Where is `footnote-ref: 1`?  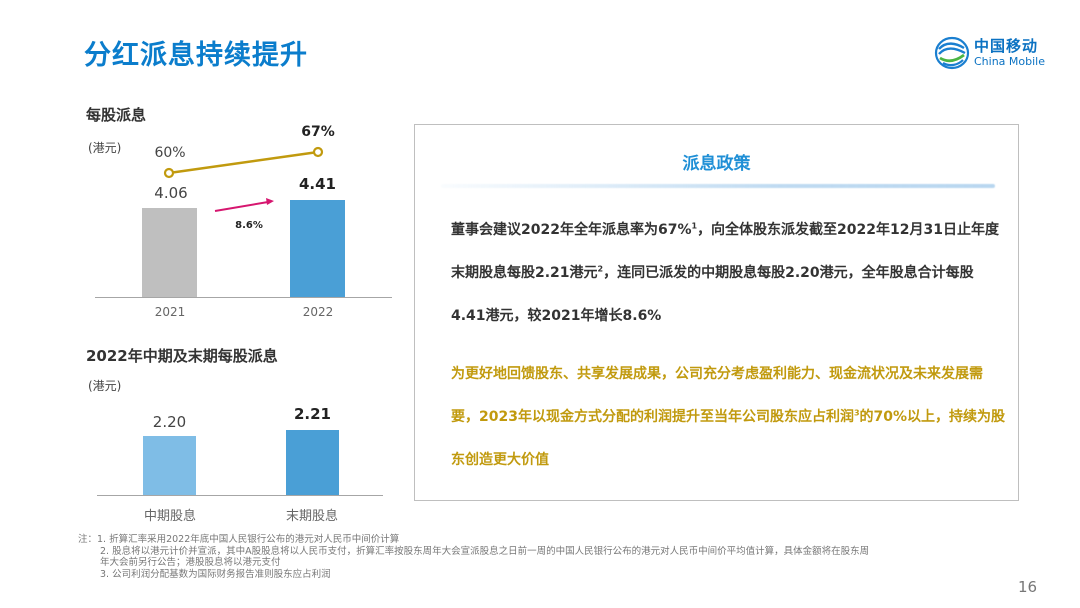
footnote-ref: 1 is located at coordinates (694, 226).